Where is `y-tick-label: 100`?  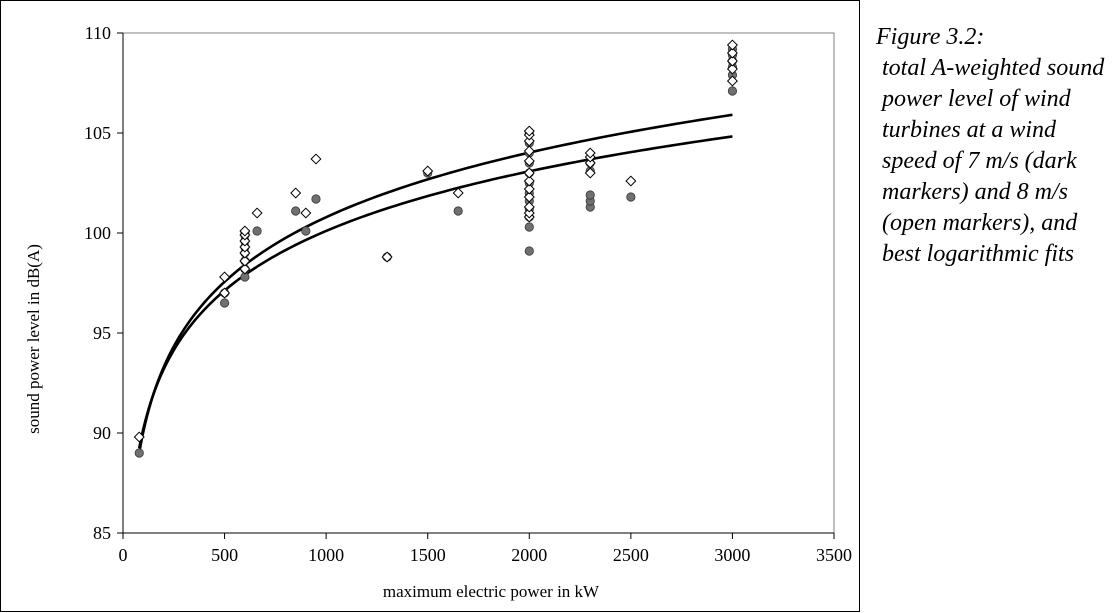
y-tick-label: 100 is located at coordinates (97, 233).